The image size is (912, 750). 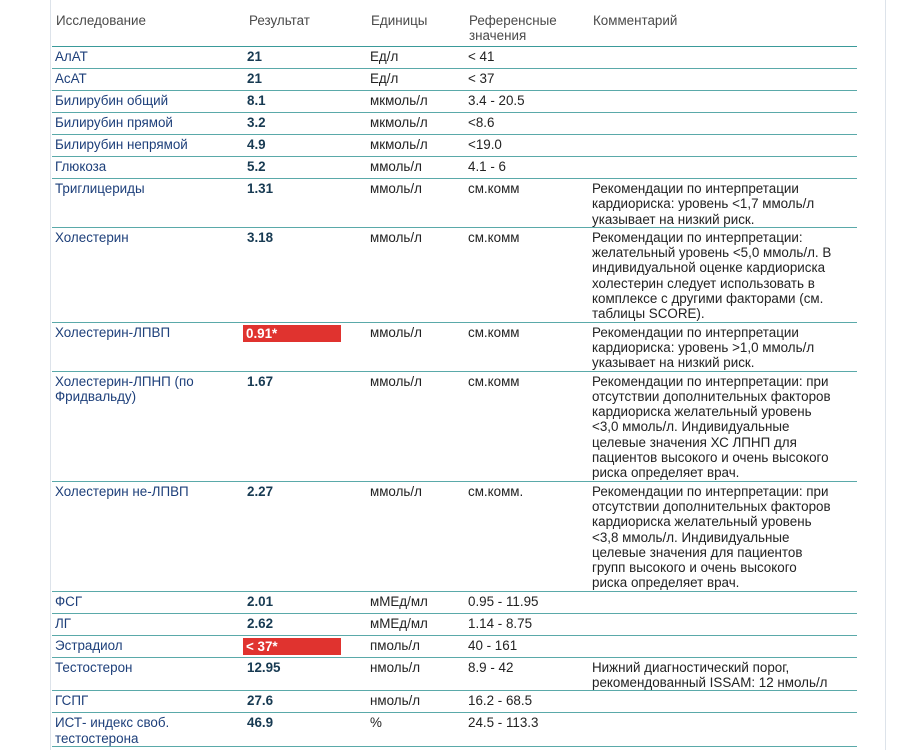 What do you see at coordinates (454, 624) in the screenshot?
I see `table-row: ЛГ 2.62 мМЕд/мл 1.14 - 8.75` at bounding box center [454, 624].